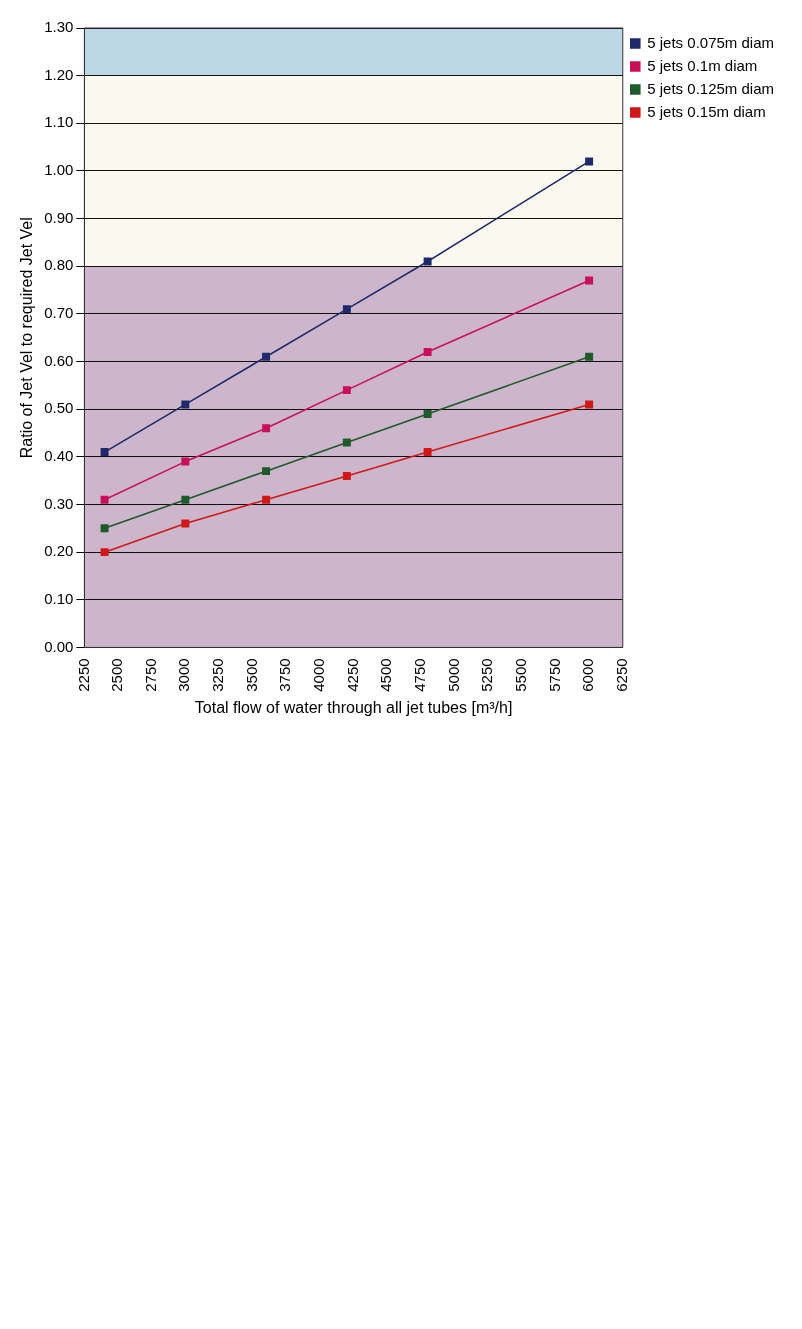 The height and width of the screenshot is (1329, 802). Describe the element at coordinates (59, 455) in the screenshot. I see `y-tick-label: 0.40` at that location.